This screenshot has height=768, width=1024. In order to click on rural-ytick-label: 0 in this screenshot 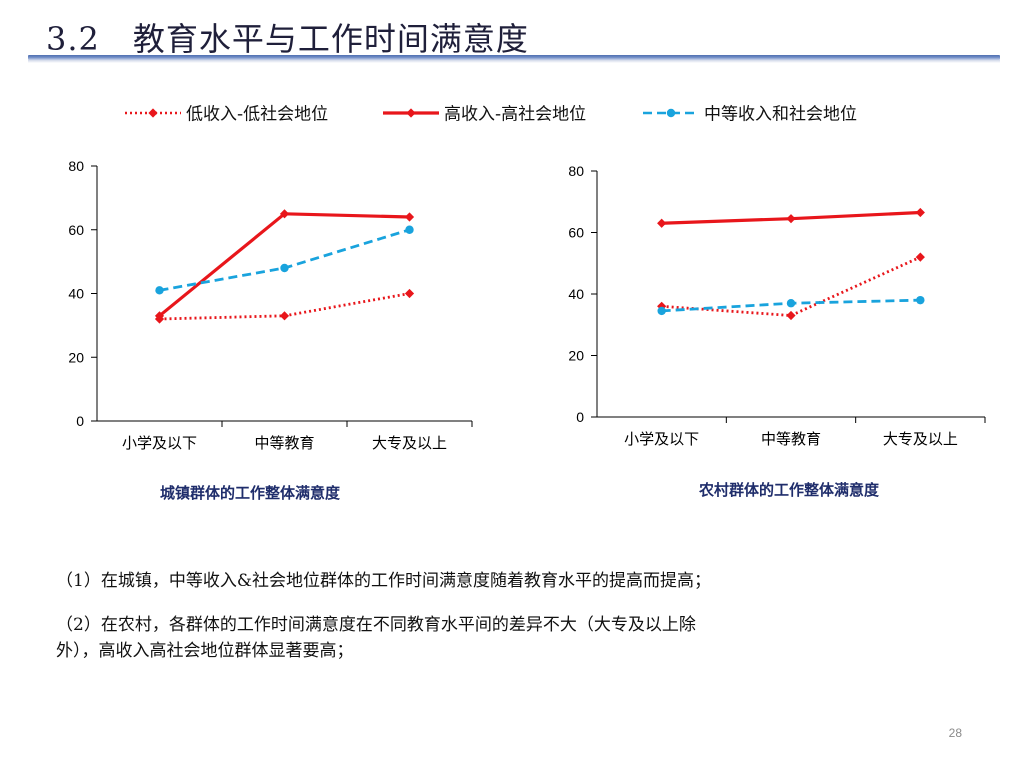, I will do `click(580, 417)`.